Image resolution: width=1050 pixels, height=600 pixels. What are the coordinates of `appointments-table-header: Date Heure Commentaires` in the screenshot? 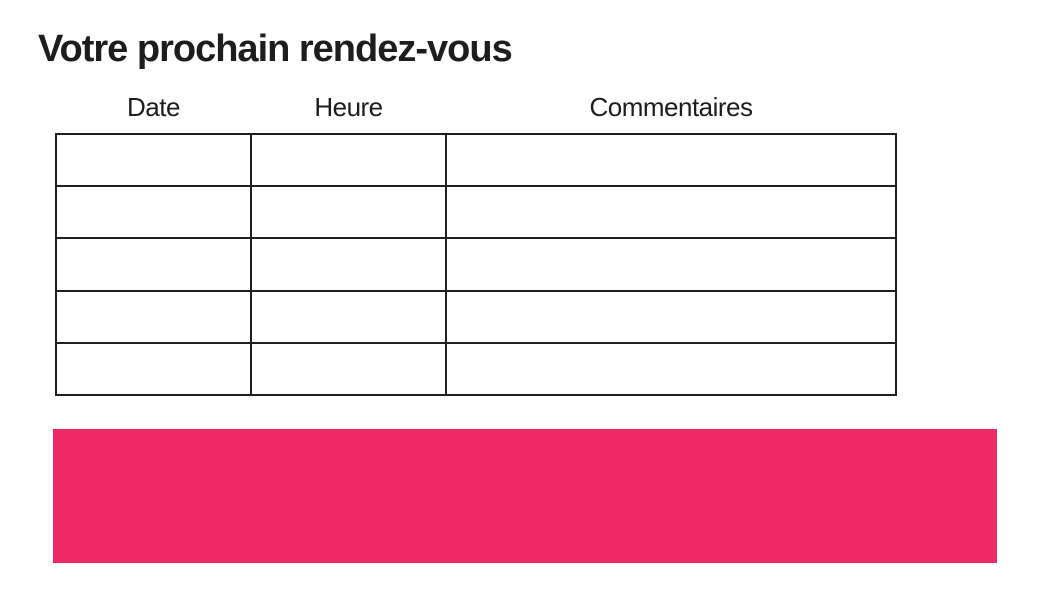 It's located at (476, 112).